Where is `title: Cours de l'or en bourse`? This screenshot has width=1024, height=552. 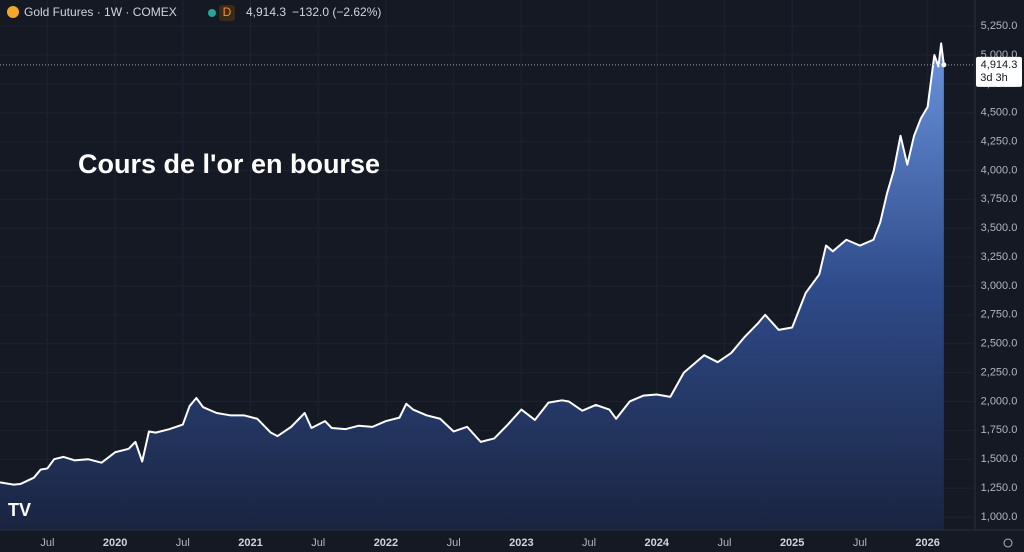 title: Cours de l'or en bourse is located at coordinates (229, 164).